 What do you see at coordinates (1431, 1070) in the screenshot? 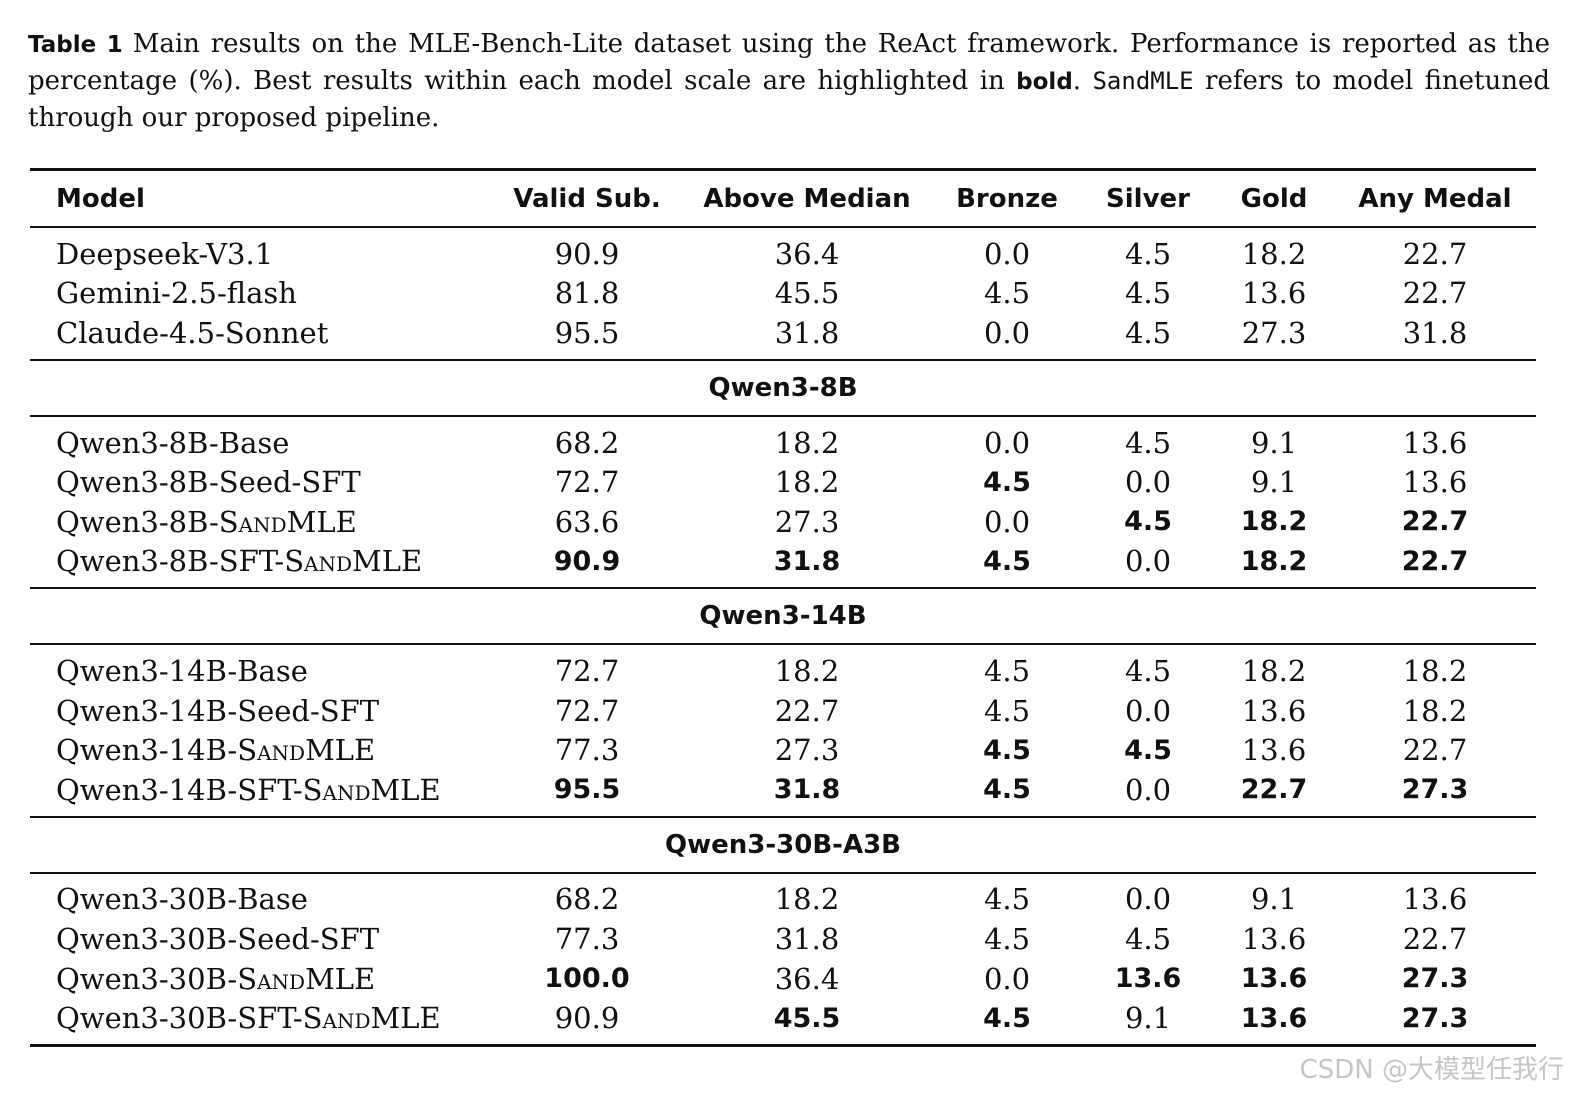
I see `watermark: CSDN @大模型任我行` at bounding box center [1431, 1070].